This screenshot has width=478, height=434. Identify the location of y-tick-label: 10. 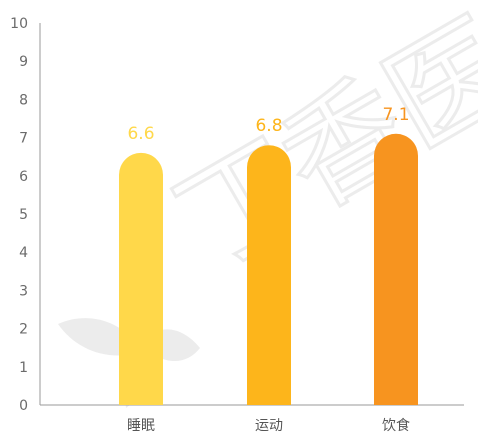
(19, 24).